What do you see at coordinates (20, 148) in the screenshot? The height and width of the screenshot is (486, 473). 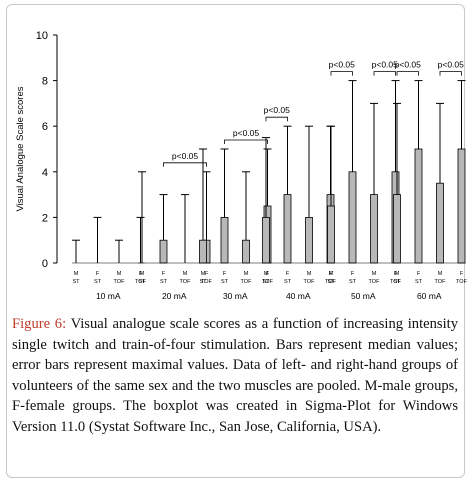 I see `y-axis-label: Visual Analogue Scale scores` at bounding box center [20, 148].